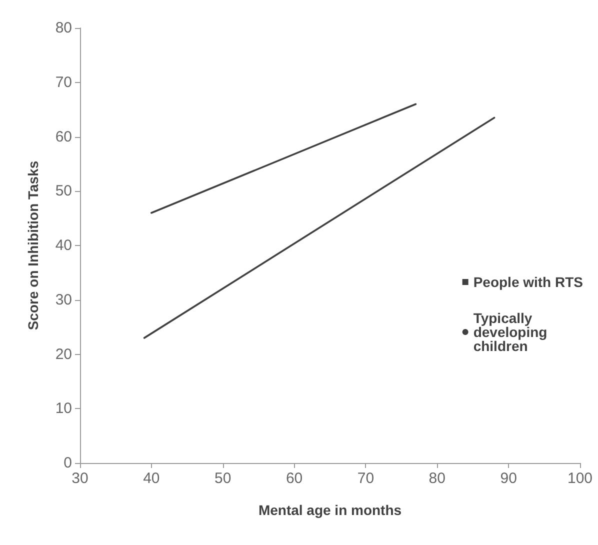 The image size is (598, 545). Describe the element at coordinates (508, 478) in the screenshot. I see `x-tick-label: 90` at that location.